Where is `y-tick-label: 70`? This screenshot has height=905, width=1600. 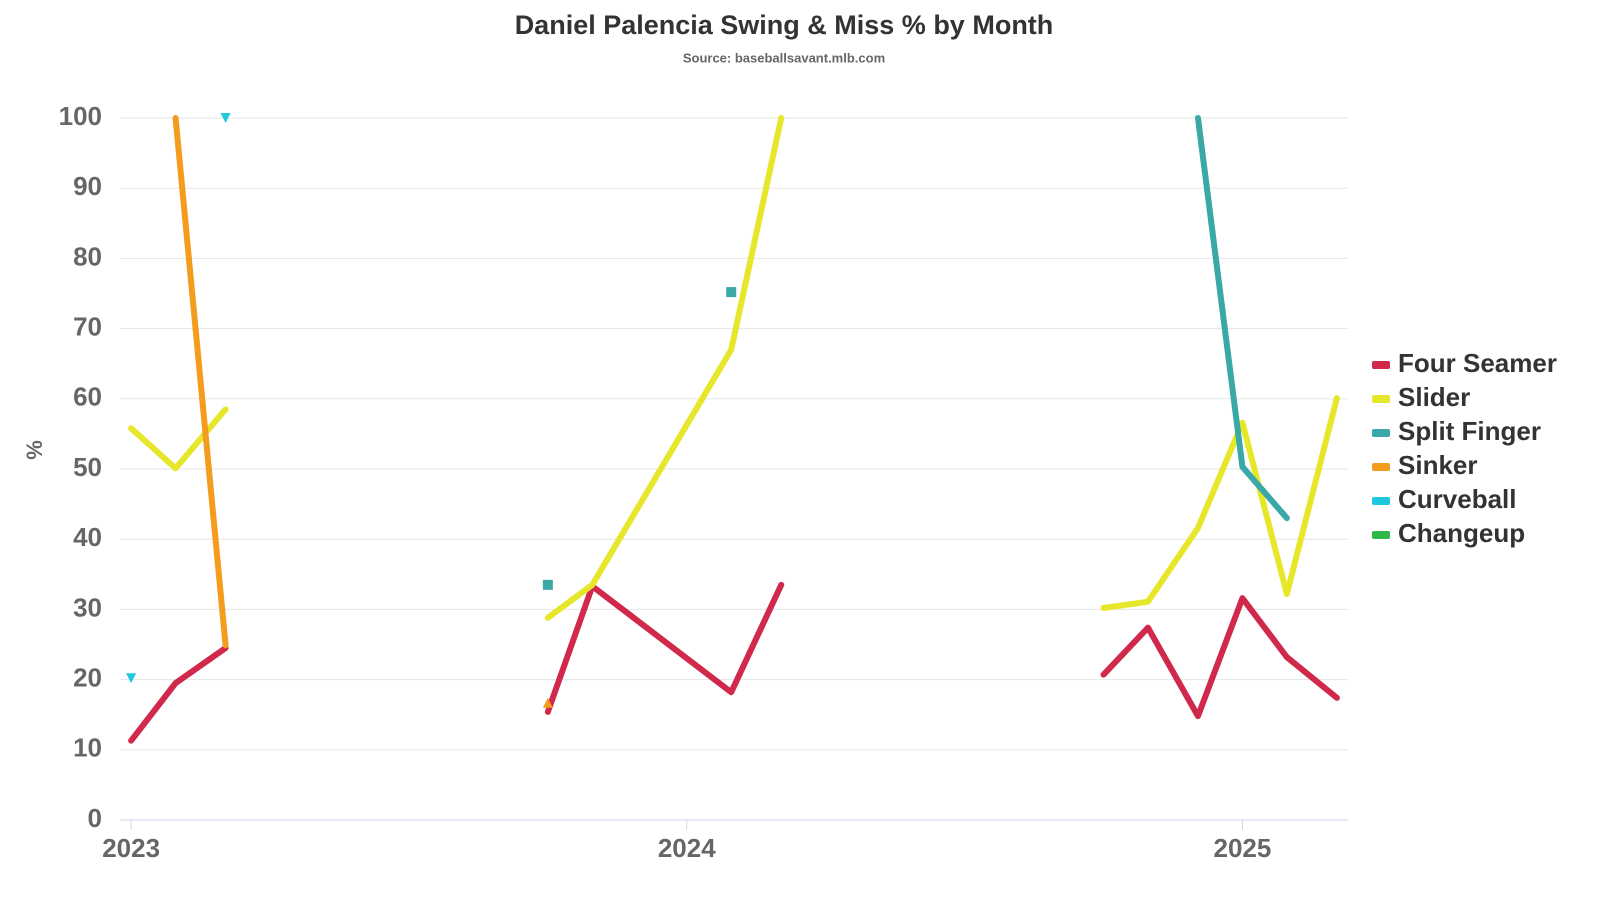
y-tick-label: 70 is located at coordinates (87, 326).